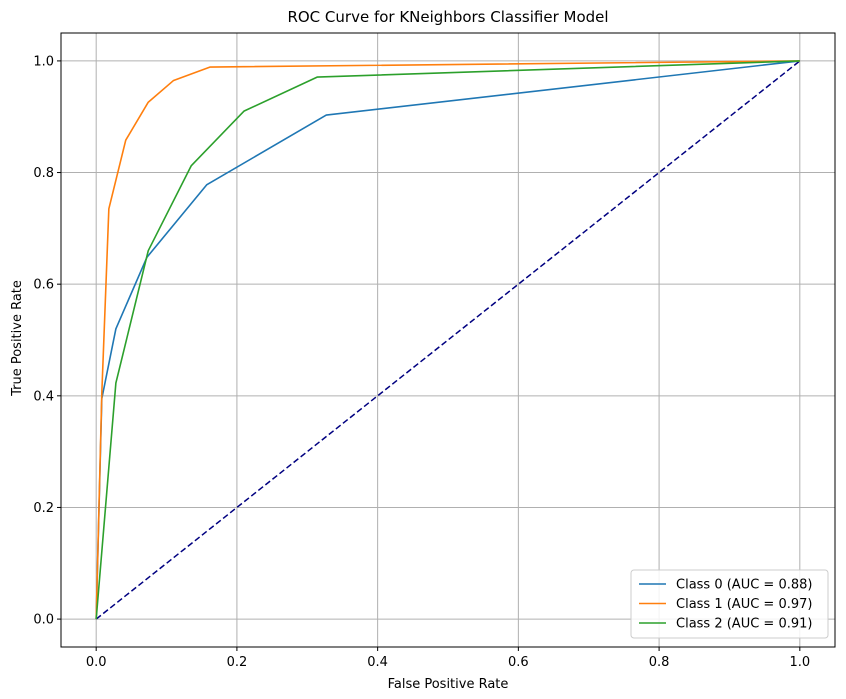  Describe the element at coordinates (744, 604) in the screenshot. I see `legend-entry-class-1: Class 1 (AUC = 0.97)` at that location.